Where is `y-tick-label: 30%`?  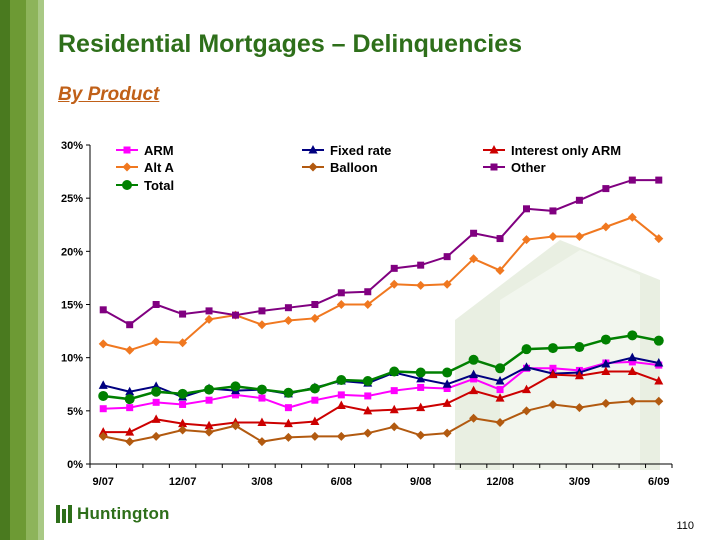 y-tick-label: 30% is located at coordinates (72, 146).